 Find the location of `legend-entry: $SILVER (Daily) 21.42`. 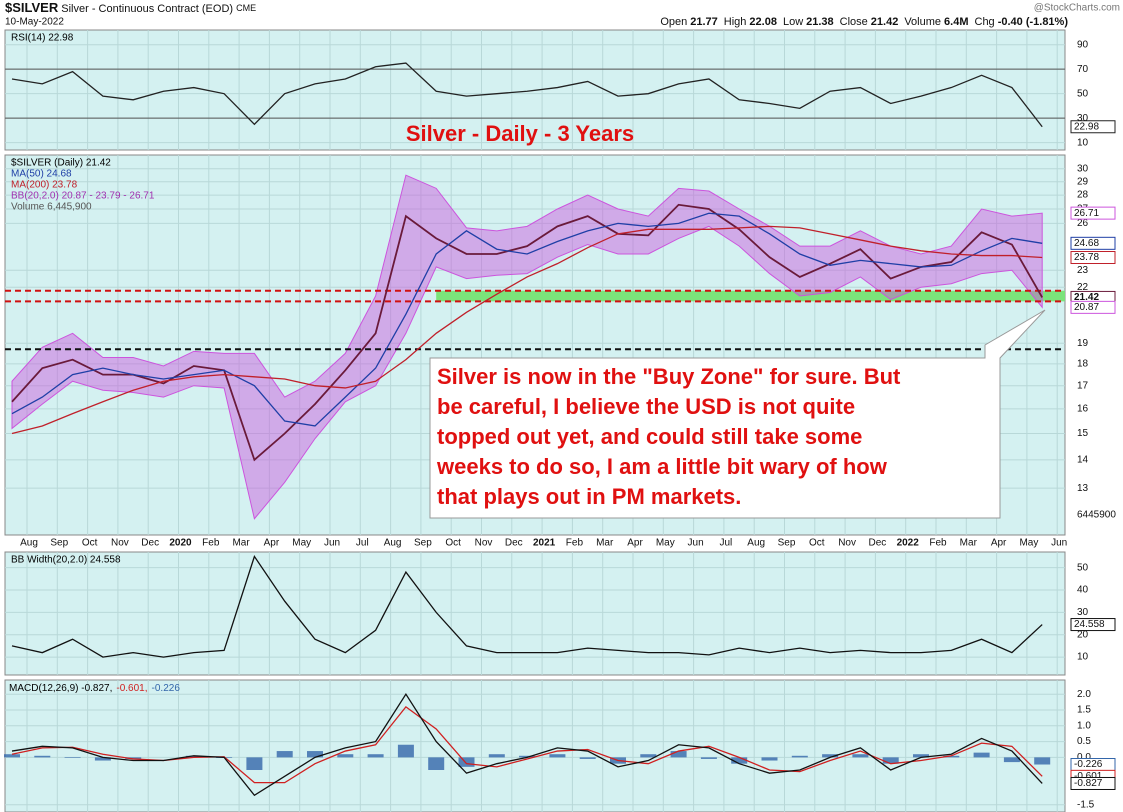

legend-entry: $SILVER (Daily) 21.42 is located at coordinates (61, 163).